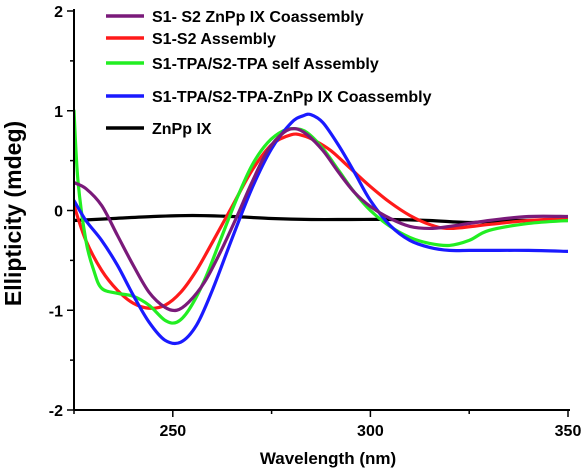 This screenshot has width=585, height=470. What do you see at coordinates (182, 129) in the screenshot?
I see `legend-label-4: ZnPp IX` at bounding box center [182, 129].